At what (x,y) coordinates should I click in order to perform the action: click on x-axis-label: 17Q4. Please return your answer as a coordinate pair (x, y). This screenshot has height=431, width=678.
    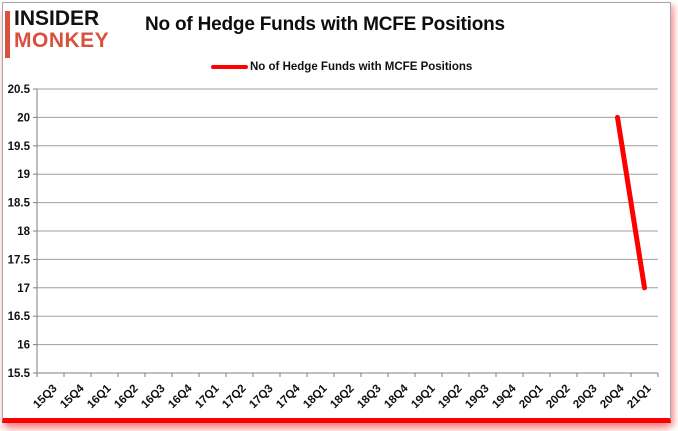
    Looking at the image, I should click on (288, 396).